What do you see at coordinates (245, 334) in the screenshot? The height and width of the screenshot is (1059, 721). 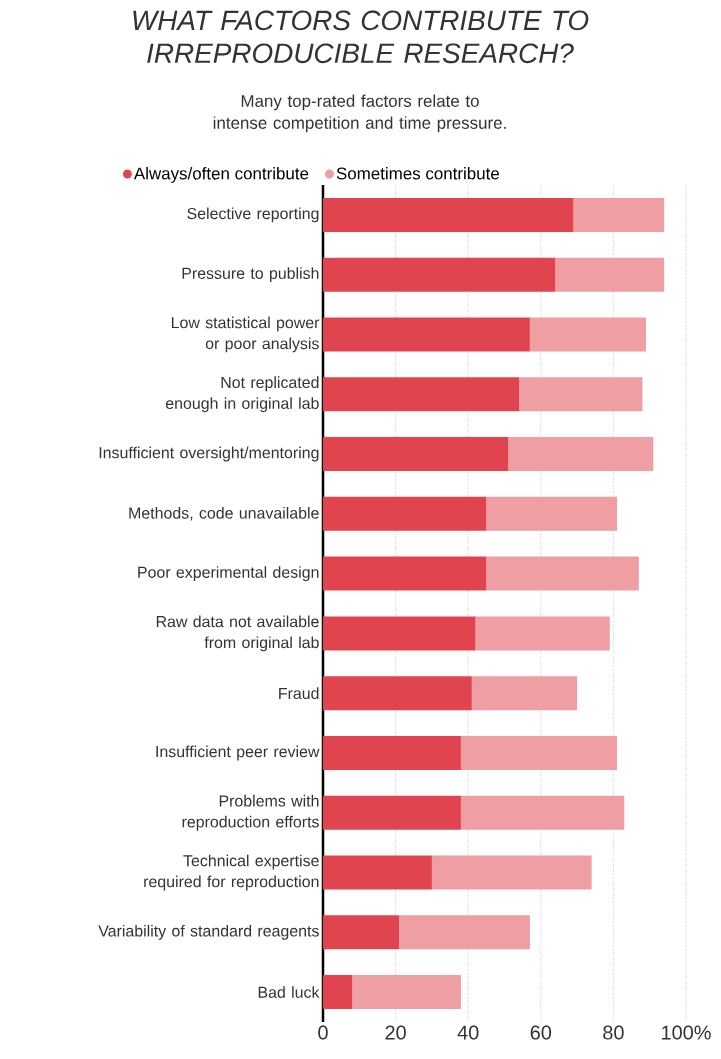 I see `y-tick-label: Low statistical power or poor analysis` at bounding box center [245, 334].